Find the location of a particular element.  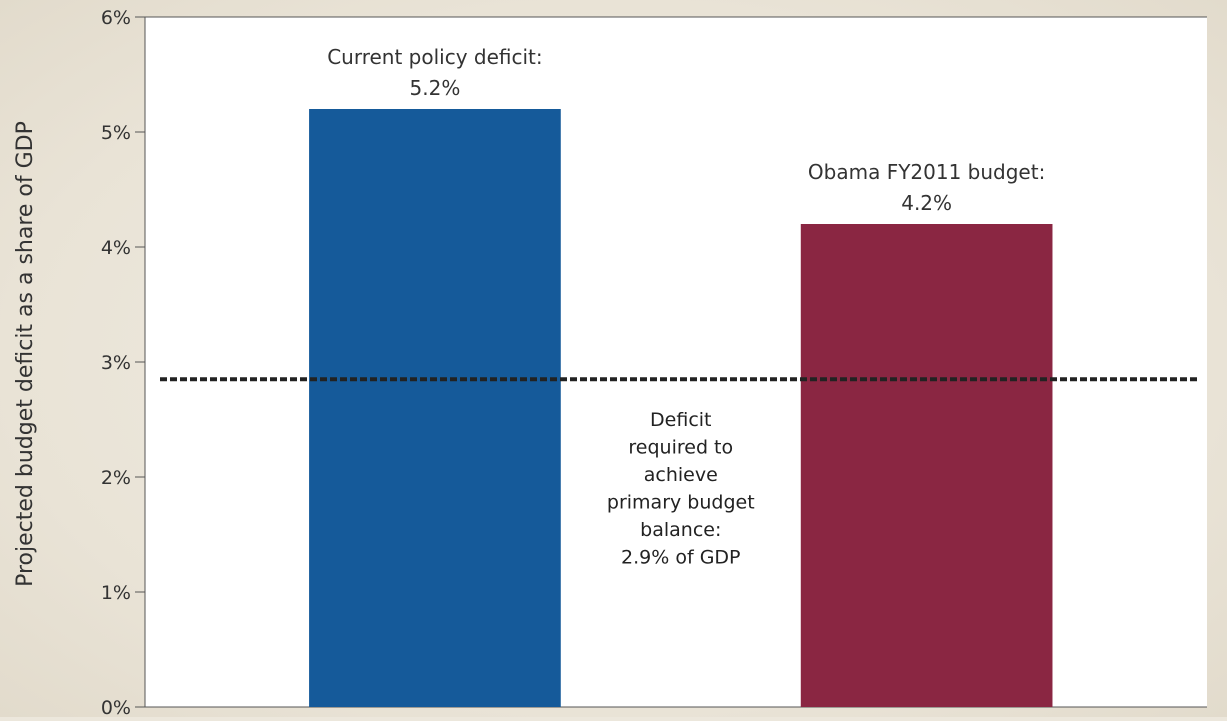

bar-value-label: 4.2% is located at coordinates (926, 203).